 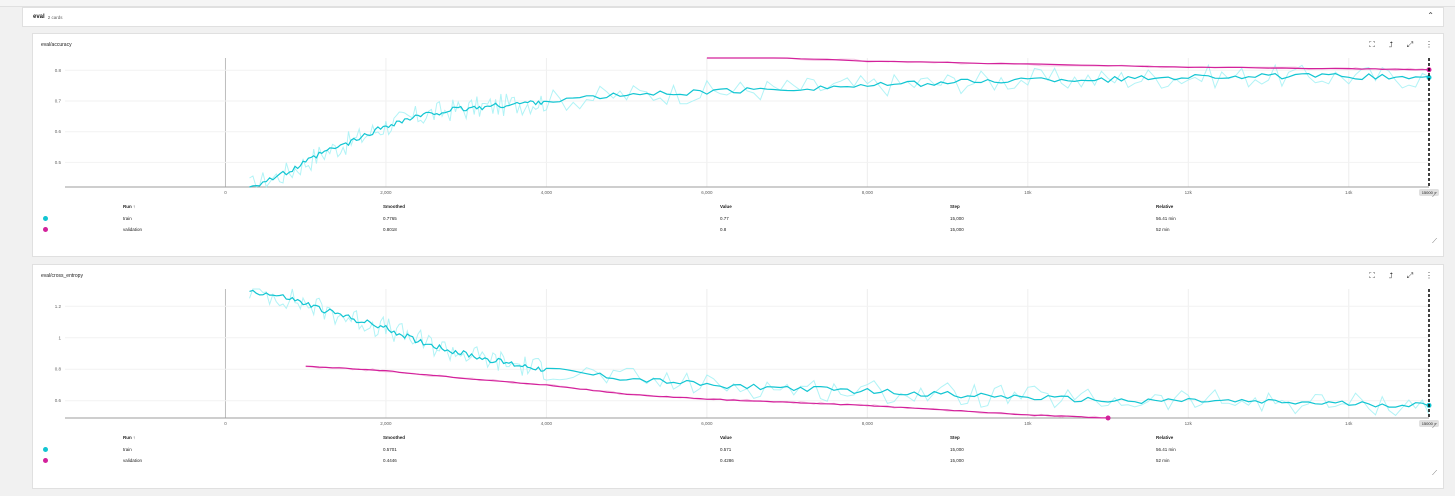 I want to click on table-row: train 0.7765 0.77 15,000 56.41 min, so click(x=738, y=220).